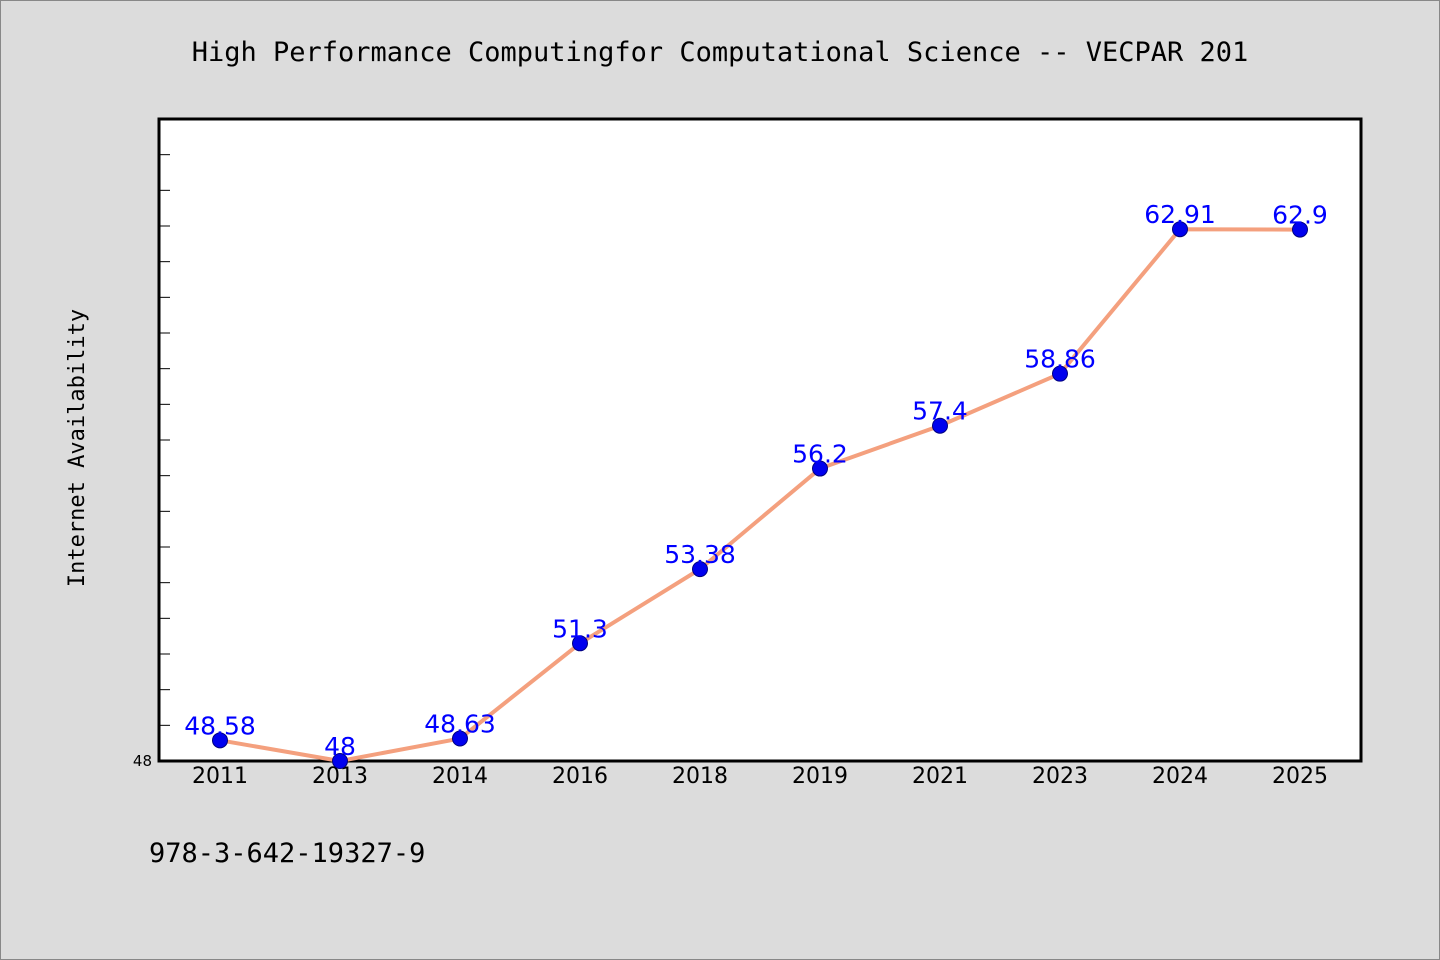  Describe the element at coordinates (220, 776) in the screenshot. I see `x-tick-label: 2011` at that location.